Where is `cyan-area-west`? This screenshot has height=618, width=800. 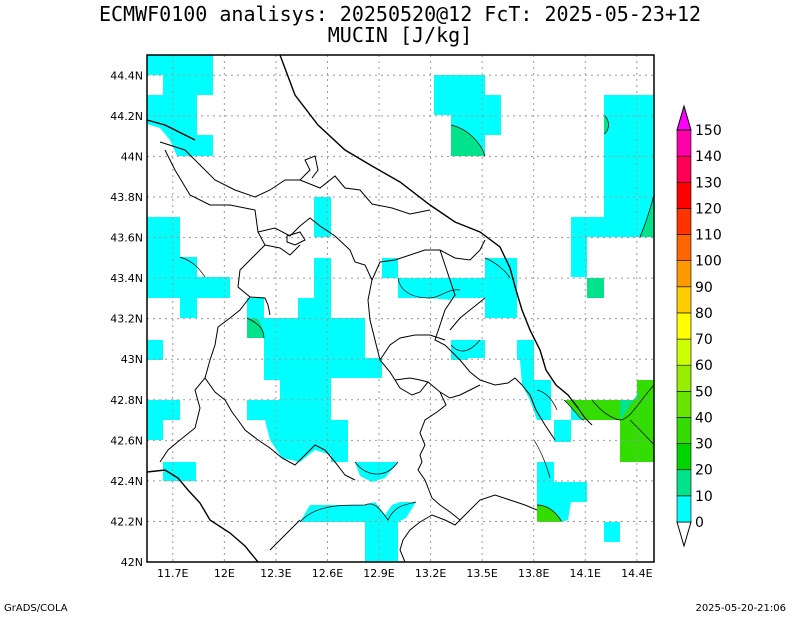
cyan-area-west is located at coordinates (188, 267).